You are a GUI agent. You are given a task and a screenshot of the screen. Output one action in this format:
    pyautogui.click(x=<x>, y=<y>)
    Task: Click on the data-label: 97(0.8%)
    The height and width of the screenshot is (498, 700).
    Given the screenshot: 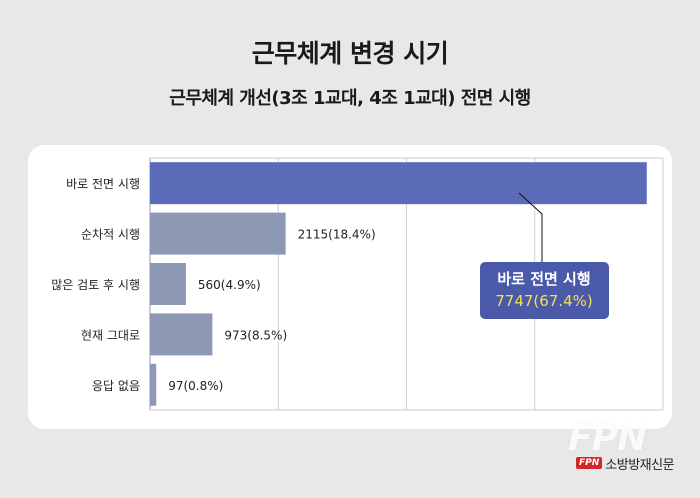 What is the action you would take?
    pyautogui.click(x=195, y=386)
    